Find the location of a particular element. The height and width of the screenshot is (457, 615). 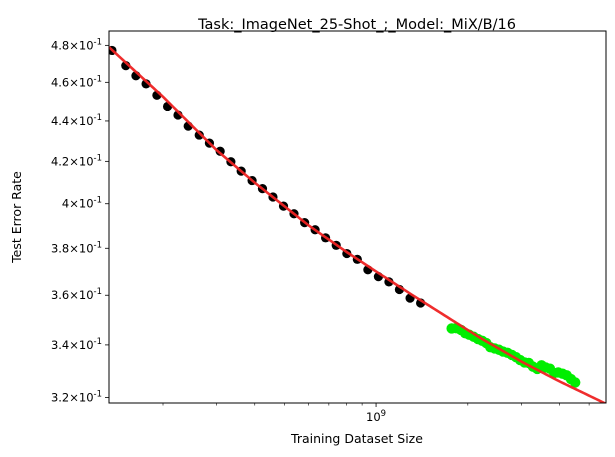

y-tick-label: 3.4×10-1 is located at coordinates (76, 344).